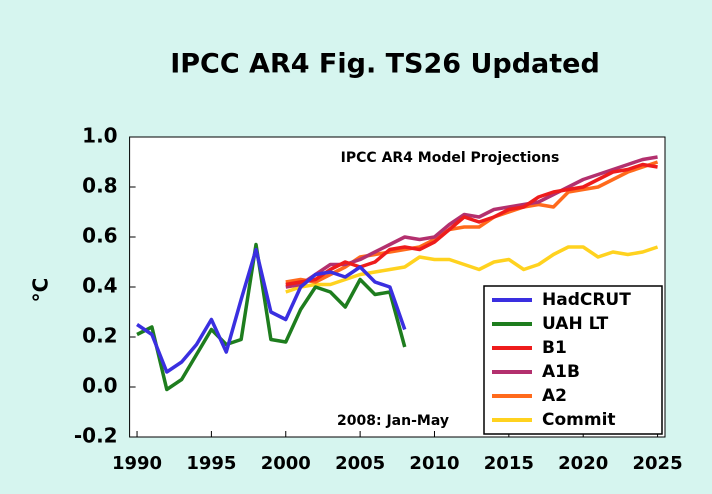 The height and width of the screenshot is (494, 712). I want to click on chart-title: IPCC AR4 Fig. TS26 Updated, so click(385, 64).